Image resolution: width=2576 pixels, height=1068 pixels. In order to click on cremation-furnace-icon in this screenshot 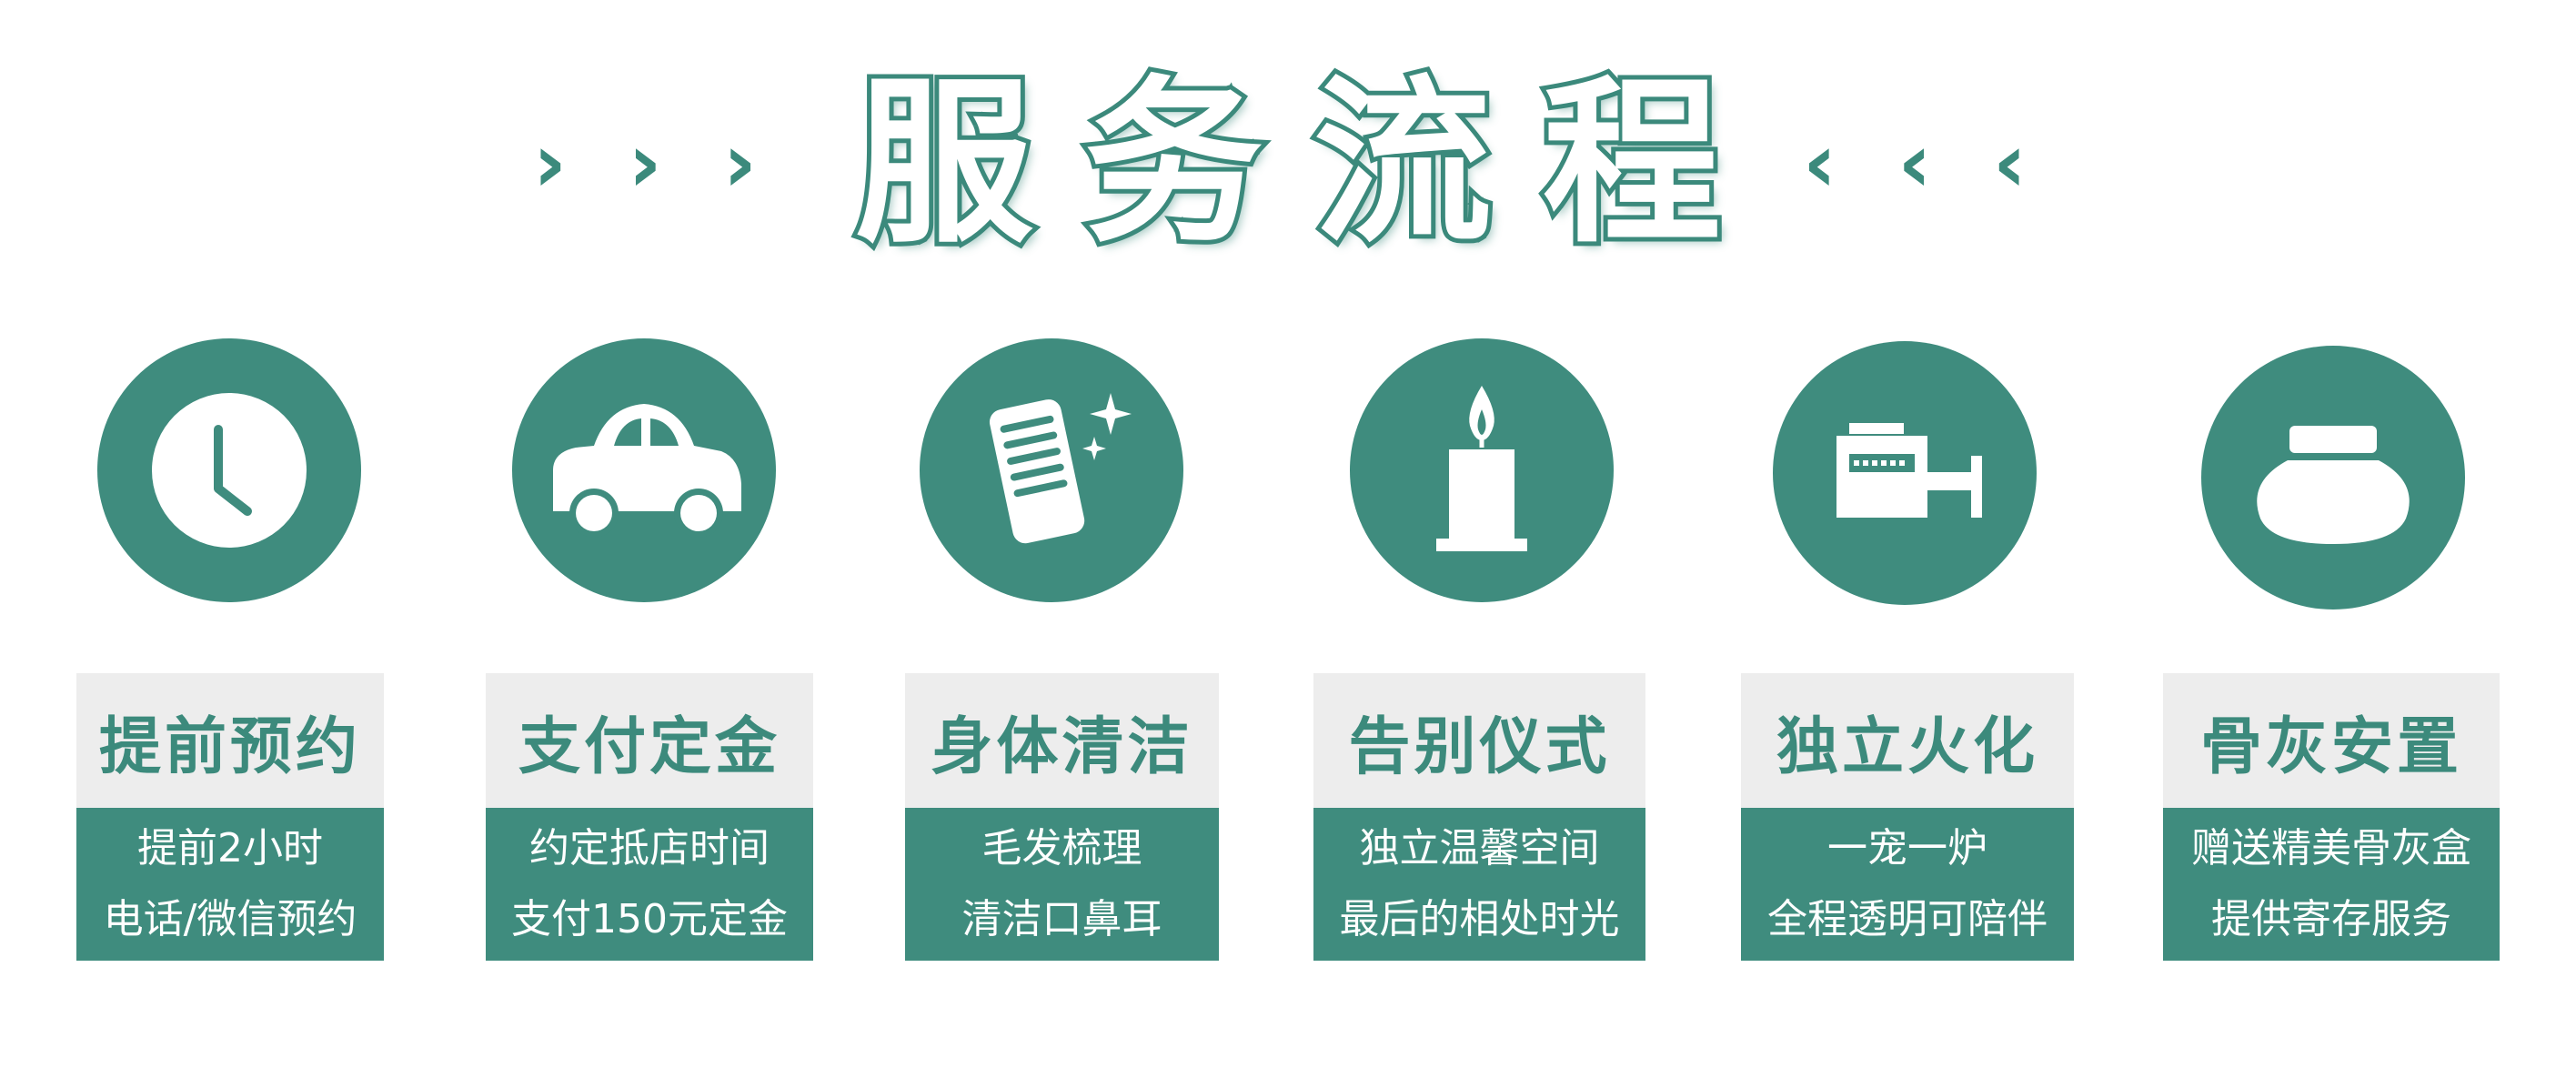, I will do `click(1905, 473)`.